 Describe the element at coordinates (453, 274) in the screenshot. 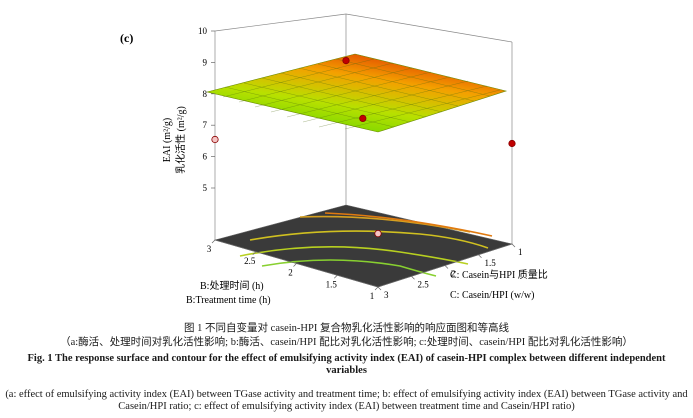

I see `y-tick-label: 2` at that location.